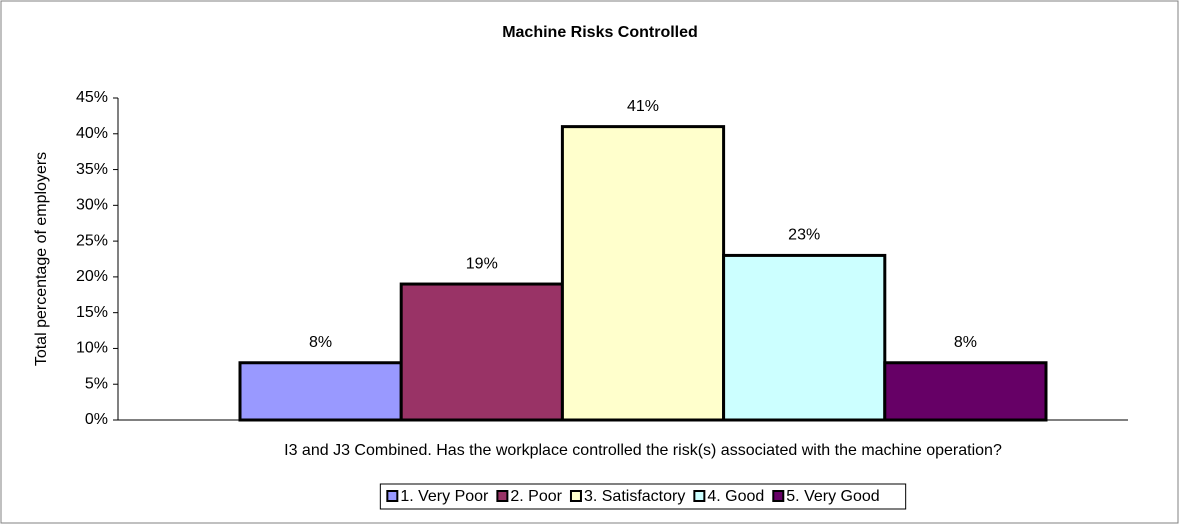 The height and width of the screenshot is (525, 1180). What do you see at coordinates (96, 419) in the screenshot?
I see `y-tick-label: 0%` at bounding box center [96, 419].